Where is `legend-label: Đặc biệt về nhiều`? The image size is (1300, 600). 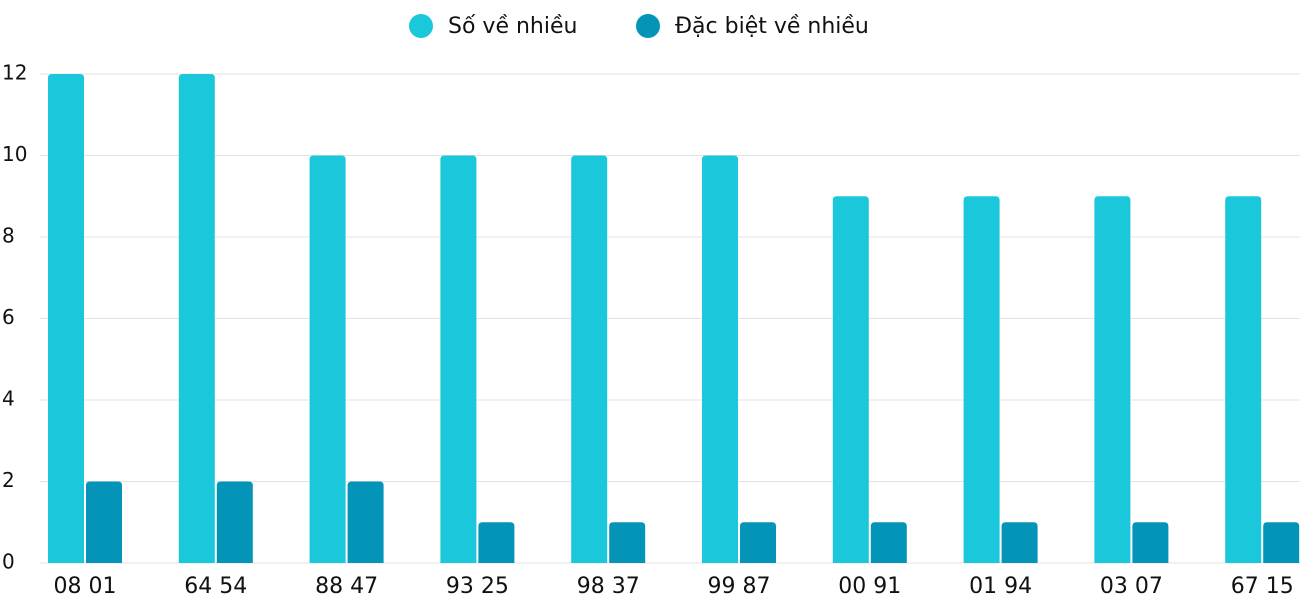
legend-label: Đặc biệt về nhiều is located at coordinates (772, 26).